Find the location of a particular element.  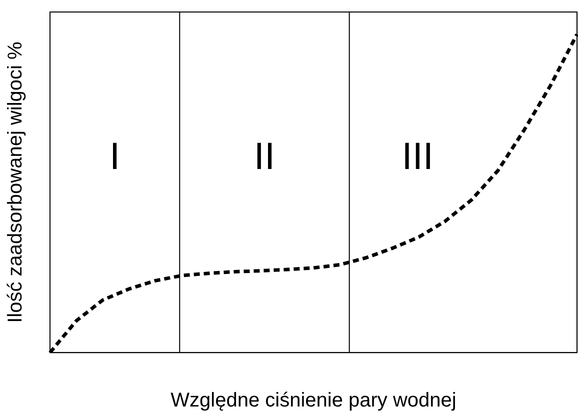

y-axis-title: Ilość zaadsorbowanej wilgoci % is located at coordinates (15, 182).